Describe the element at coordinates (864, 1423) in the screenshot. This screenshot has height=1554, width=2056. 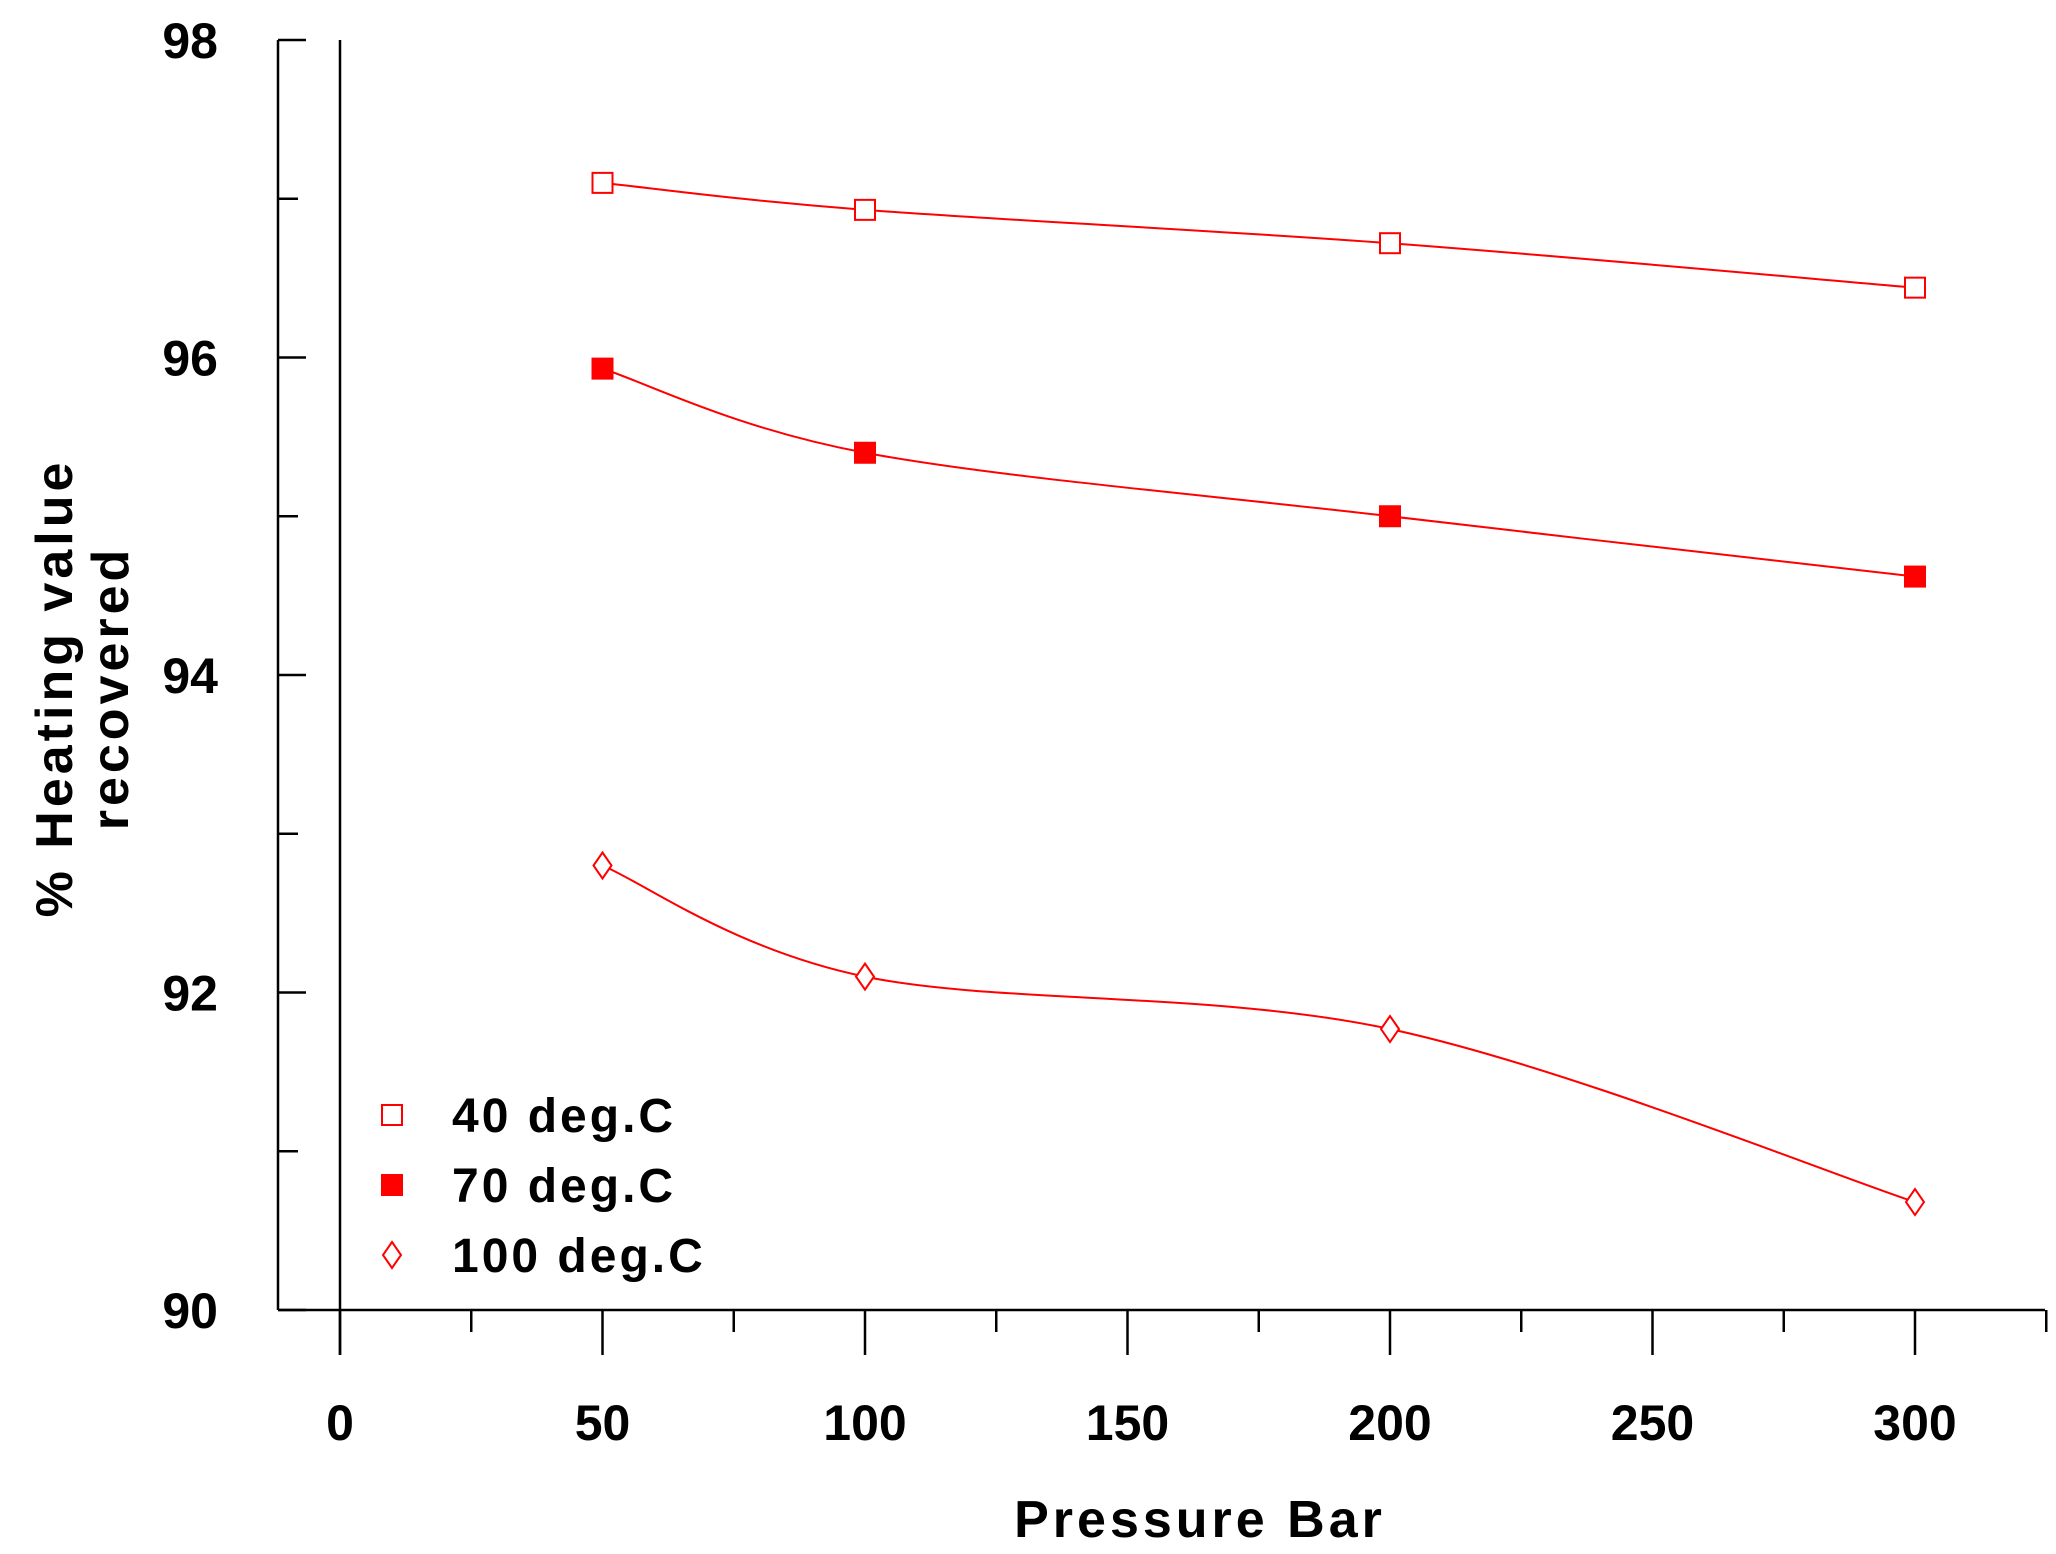
I see `x-tick-label: 100` at that location.